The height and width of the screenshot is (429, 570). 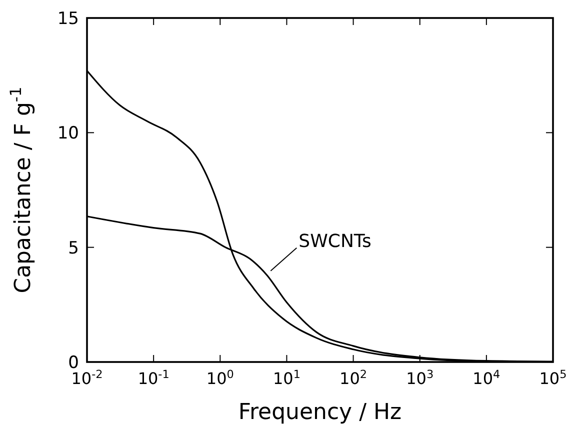 I want to click on y-tick-label: 5, so click(x=73, y=248).